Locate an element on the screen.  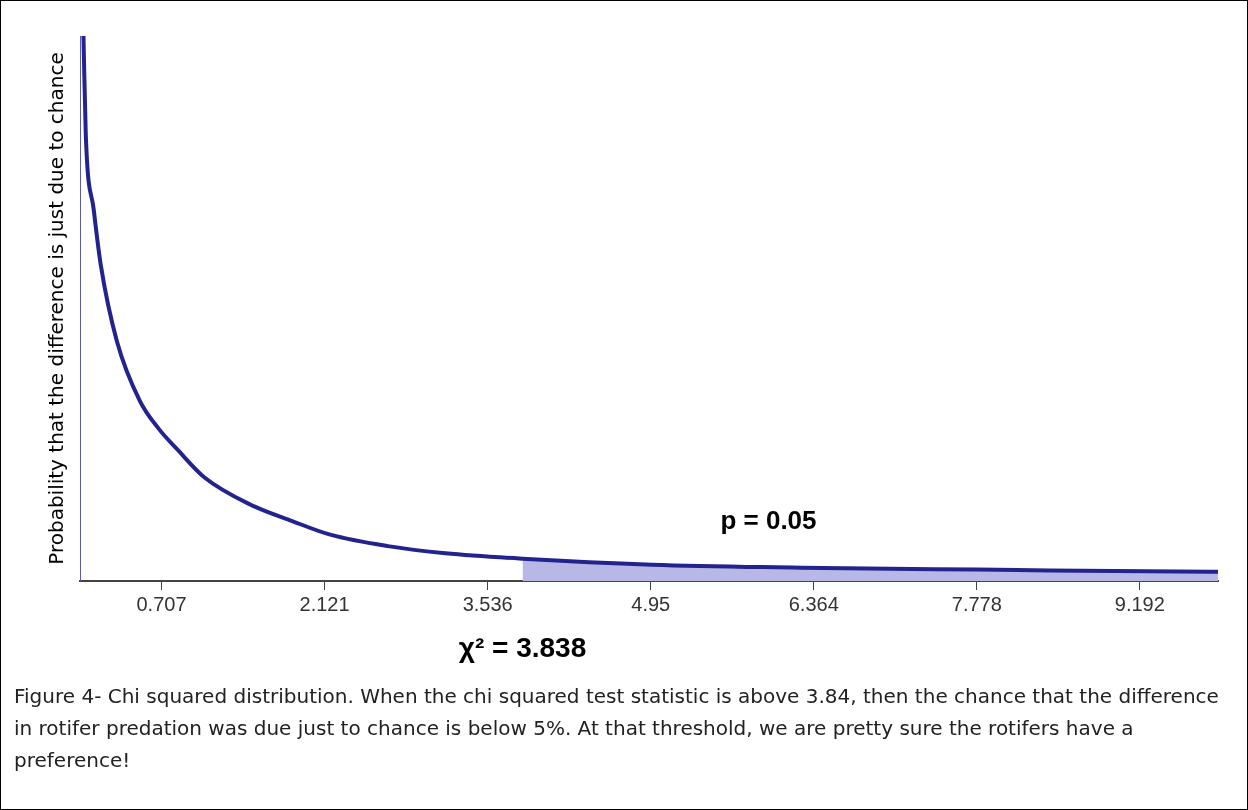
x-tick-label: 3.536 is located at coordinates (487, 603).